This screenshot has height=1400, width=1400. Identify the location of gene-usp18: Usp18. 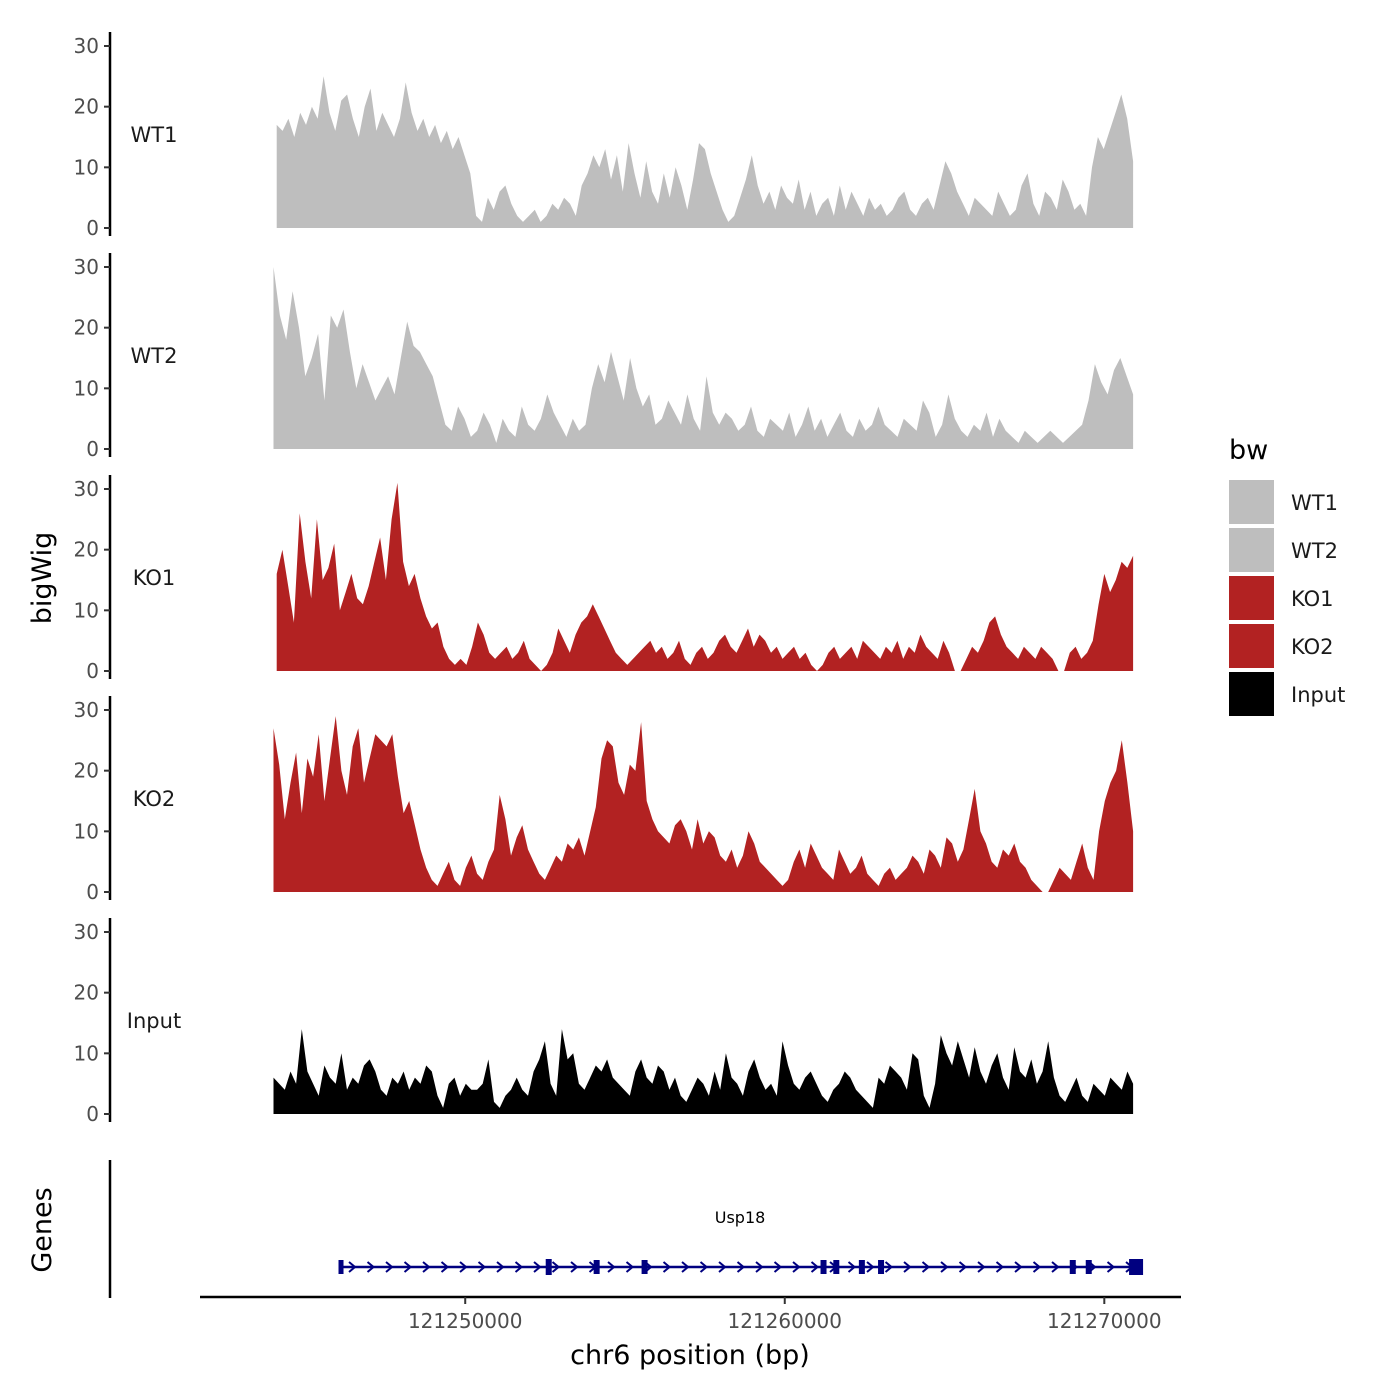
(741, 1241).